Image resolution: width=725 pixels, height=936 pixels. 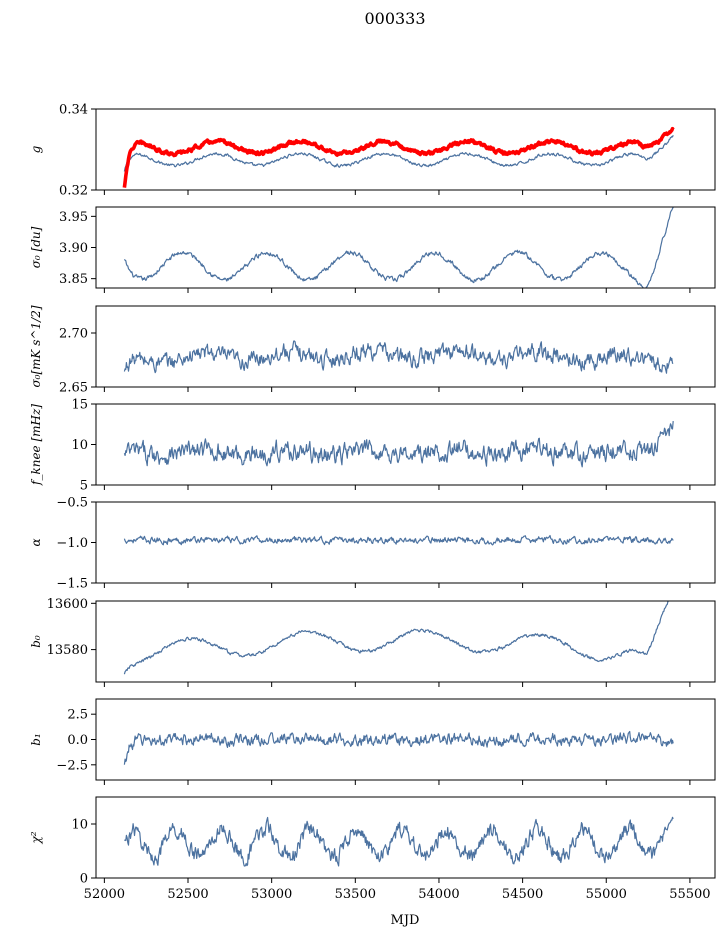 I want to click on y-axis-label-fknee: f_knee [mHz], so click(x=36, y=445).